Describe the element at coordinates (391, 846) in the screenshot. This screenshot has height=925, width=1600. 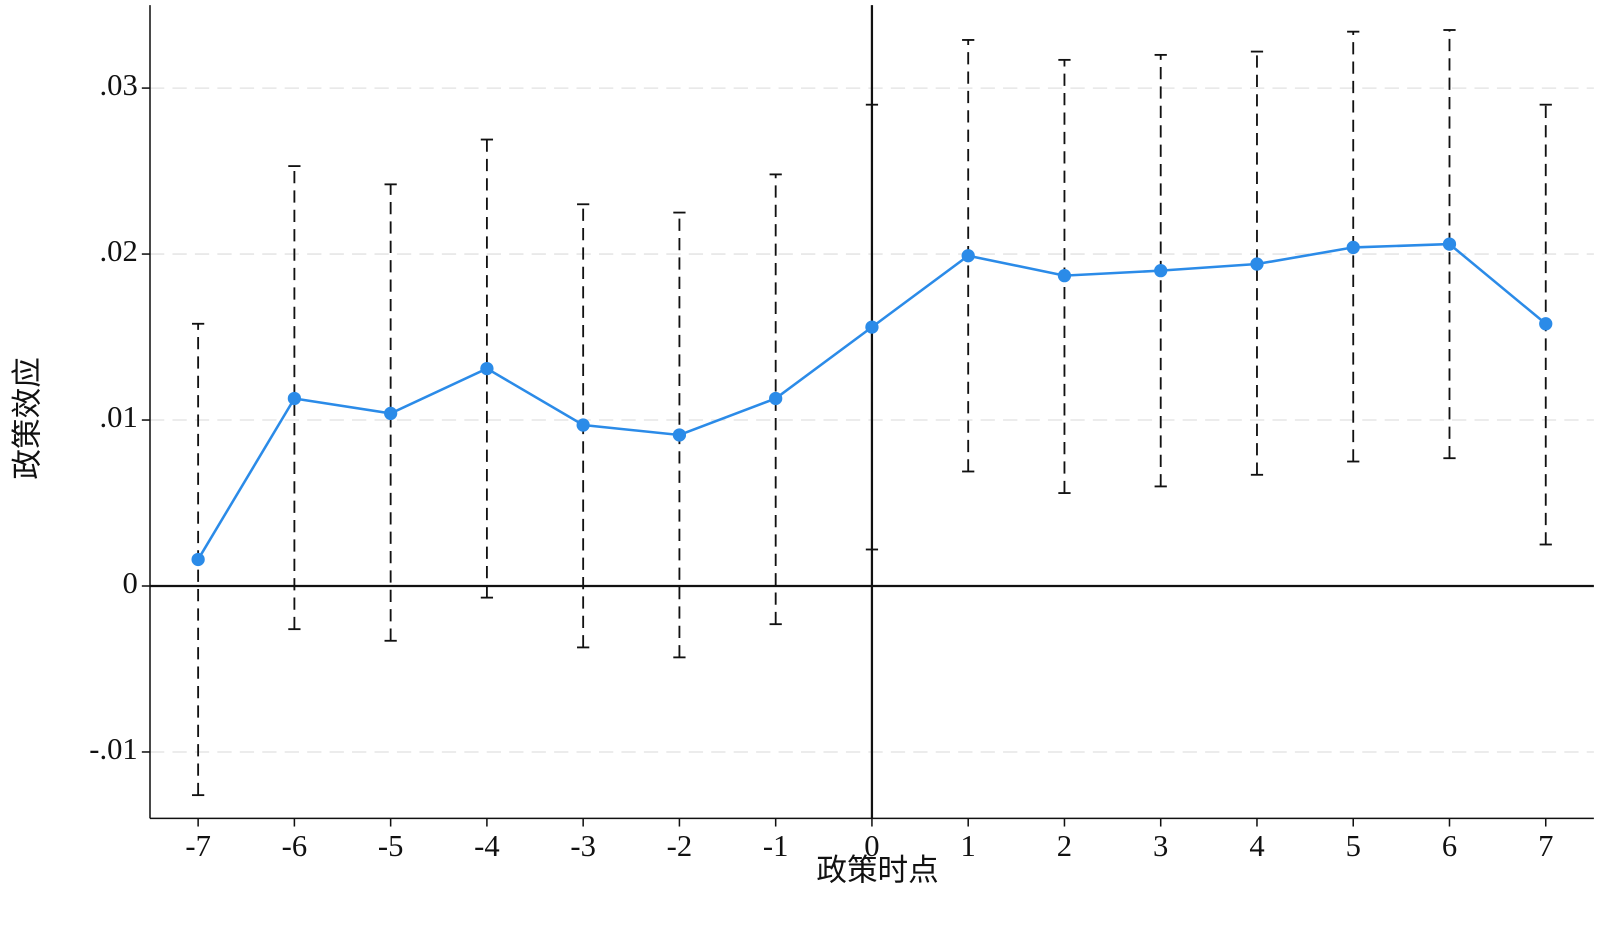
I see `x-tick-label: -5` at that location.